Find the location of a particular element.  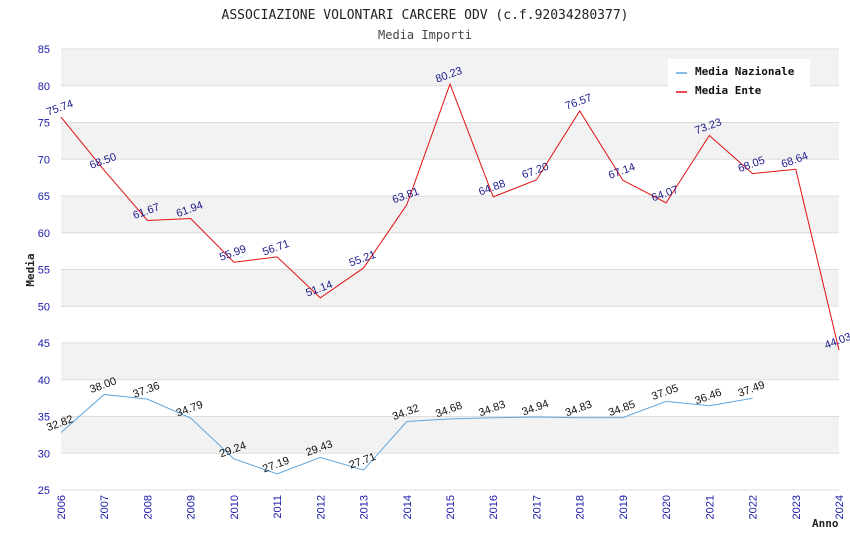

x-tick-label: 2009 is located at coordinates (192, 507).